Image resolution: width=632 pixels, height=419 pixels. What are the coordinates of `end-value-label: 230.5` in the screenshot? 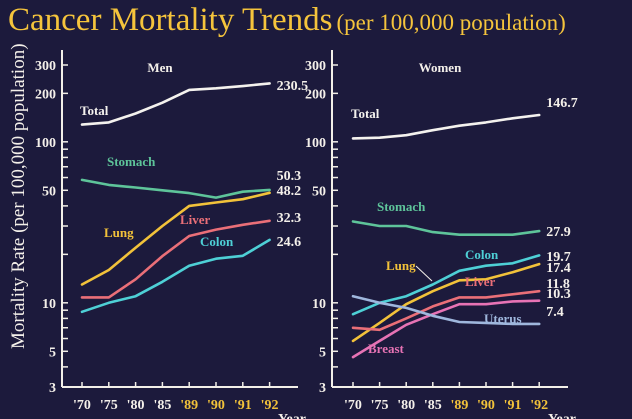 It's located at (293, 86).